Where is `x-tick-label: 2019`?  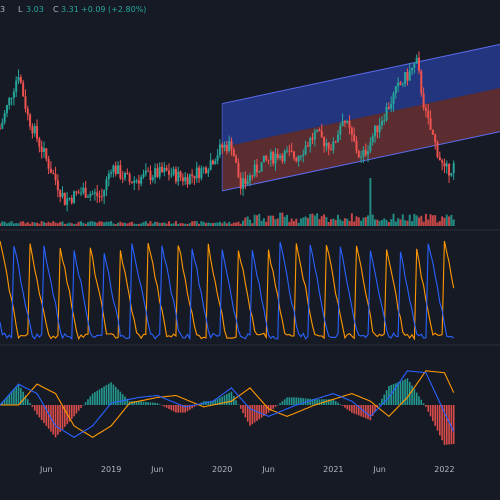
x-tick-label: 2019 is located at coordinates (111, 469).